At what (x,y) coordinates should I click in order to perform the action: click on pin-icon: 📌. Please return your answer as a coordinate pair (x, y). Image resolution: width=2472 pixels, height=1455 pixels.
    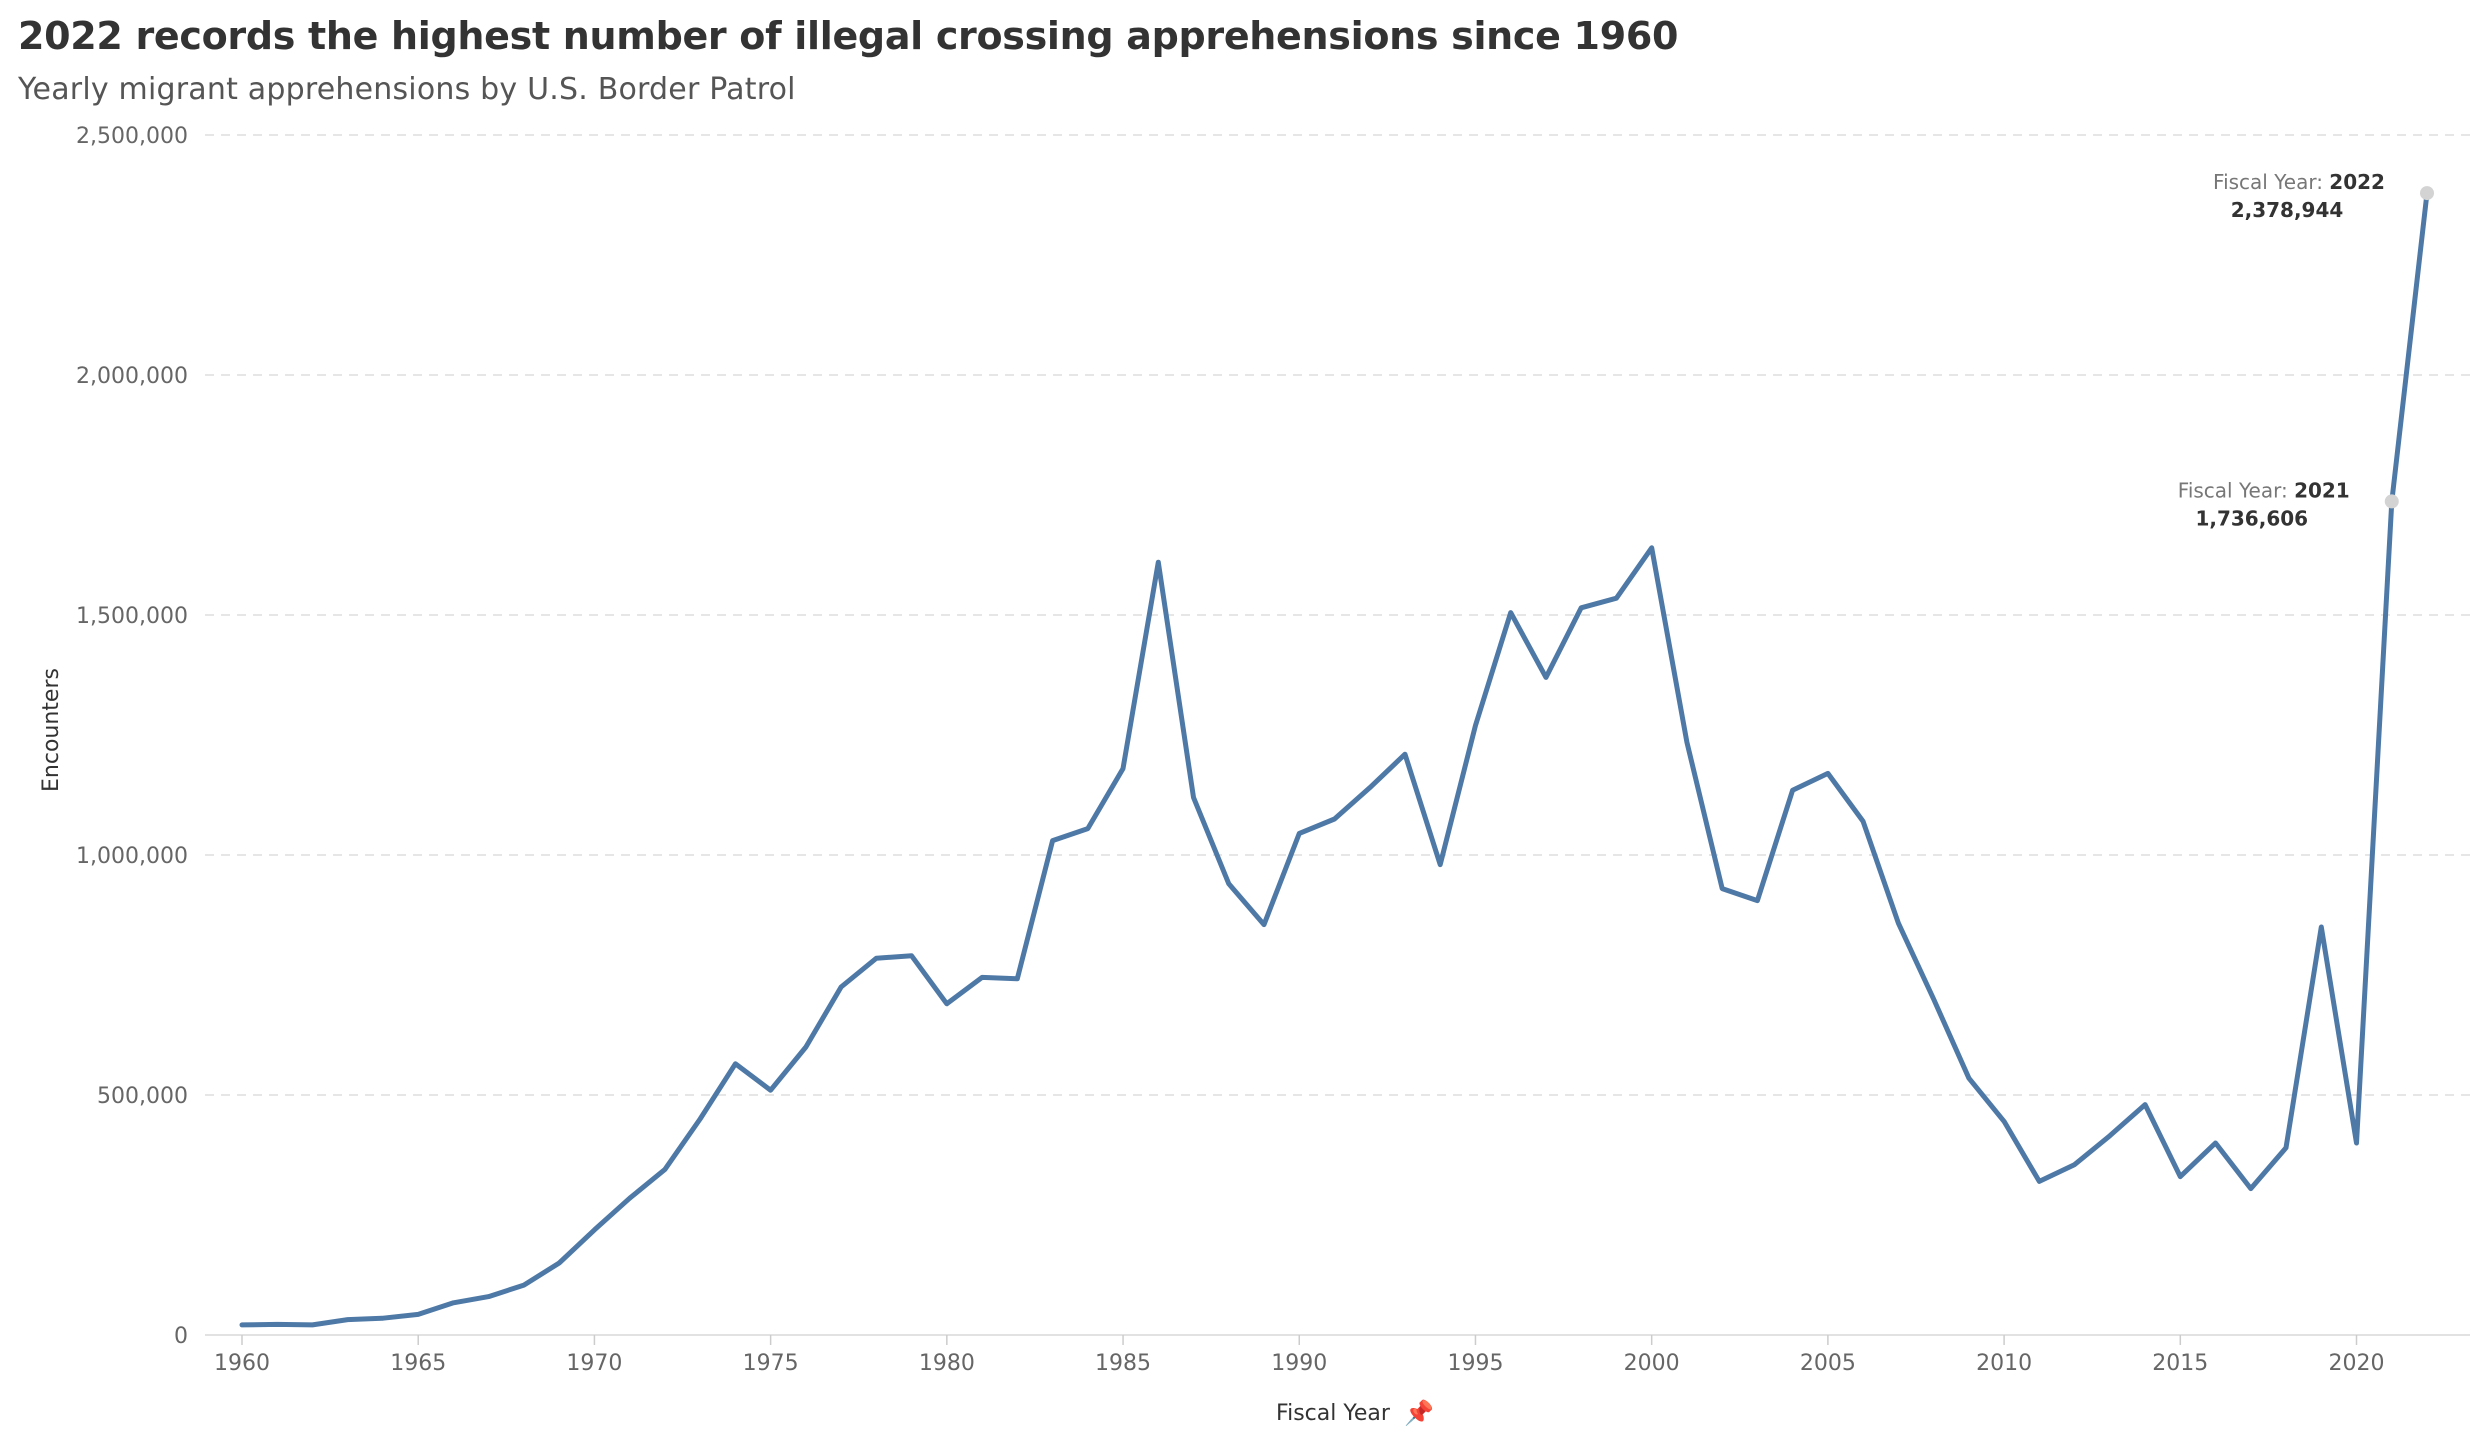
    Looking at the image, I should click on (1419, 1413).